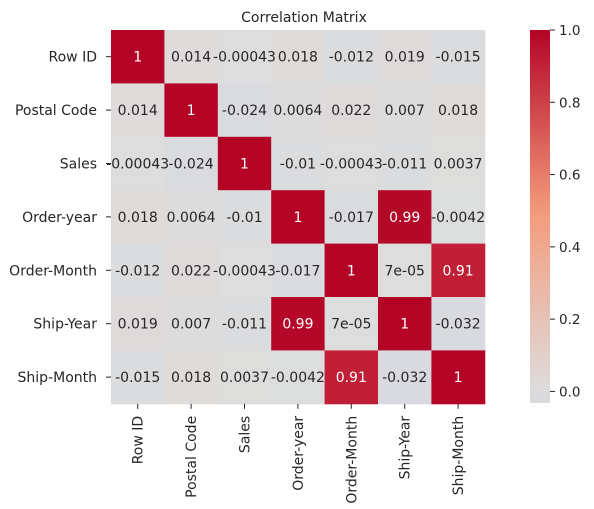 Image resolution: width=594 pixels, height=509 pixels. I want to click on heatmap-cell-order-month-row-id, so click(138, 270).